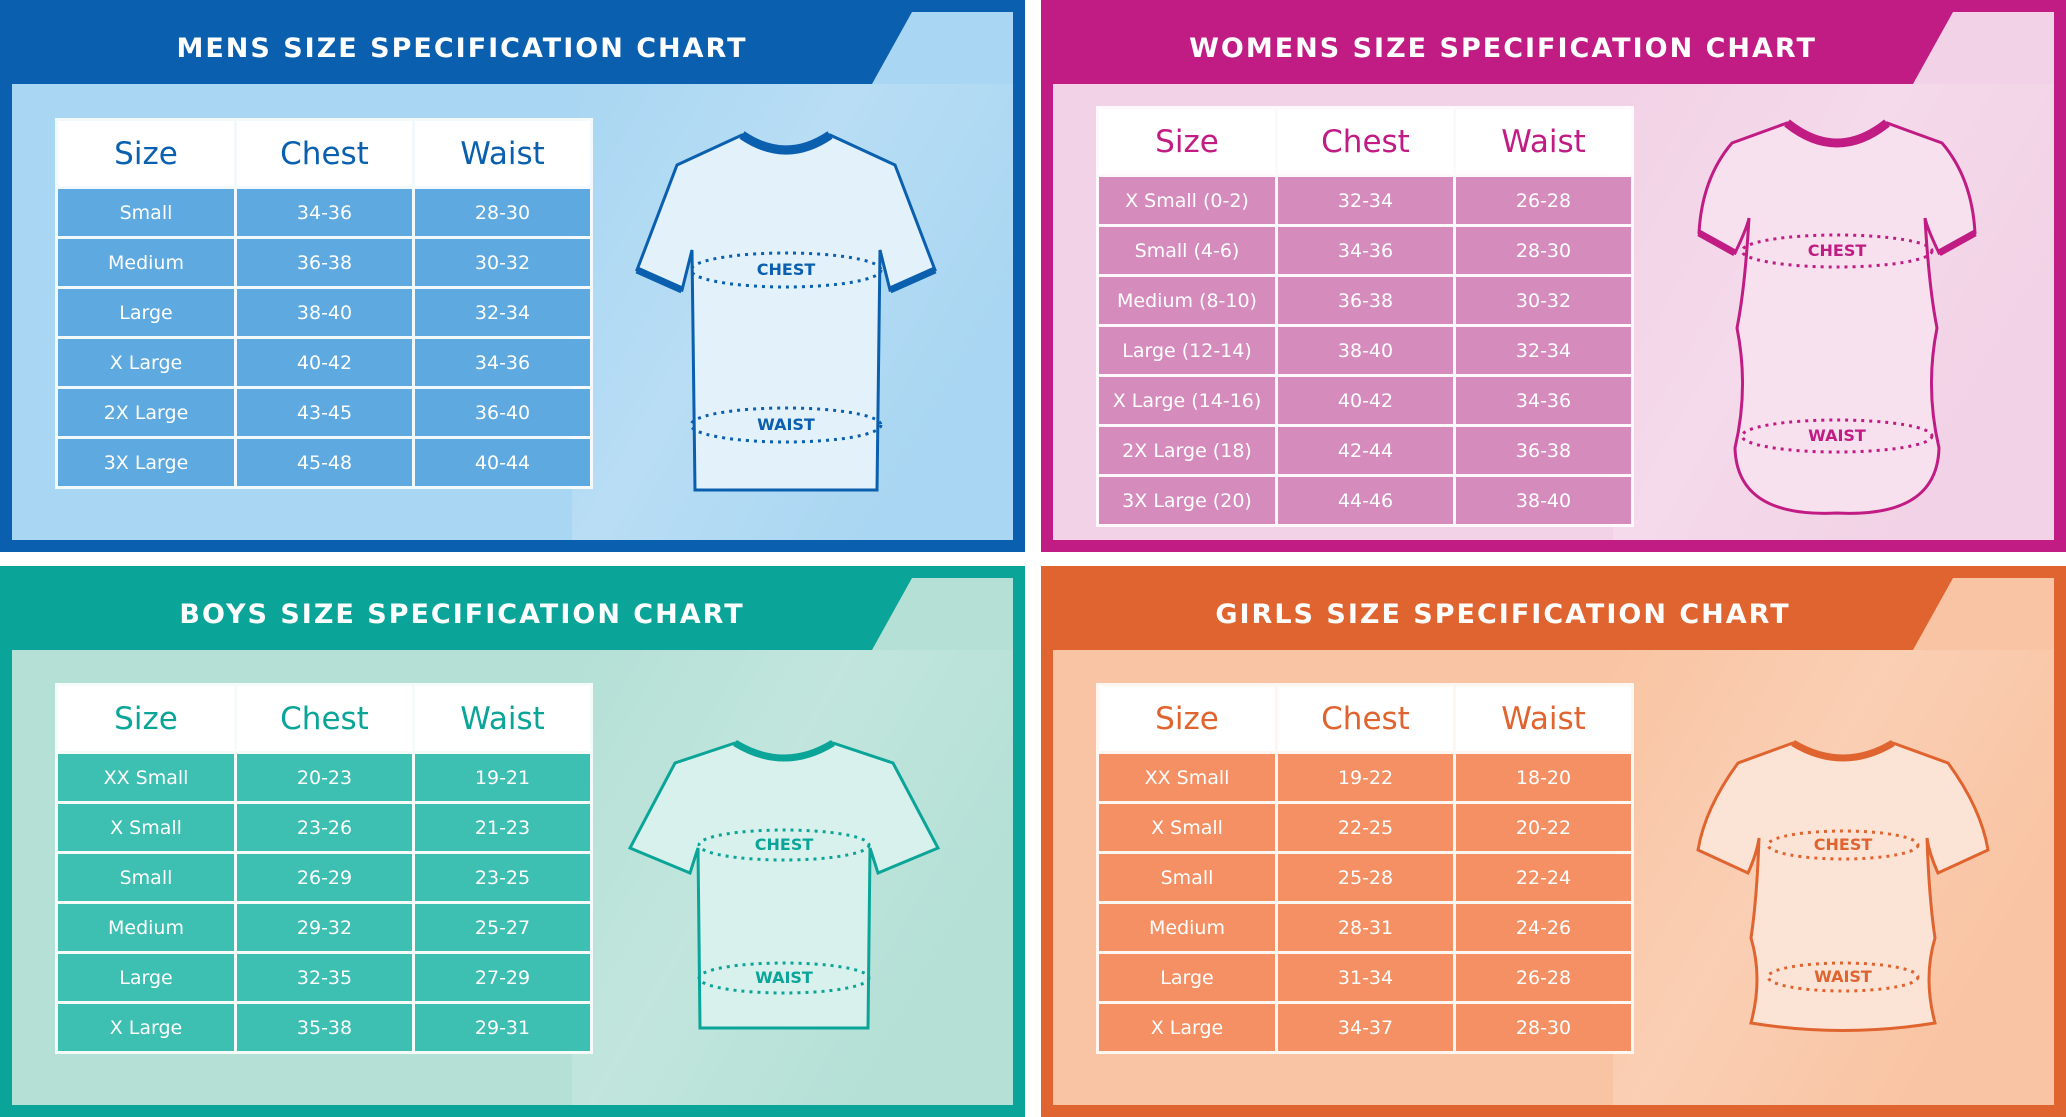 The width and height of the screenshot is (2066, 1117). Describe the element at coordinates (1543, 500) in the screenshot. I see `waist-cell: 38-40` at that location.